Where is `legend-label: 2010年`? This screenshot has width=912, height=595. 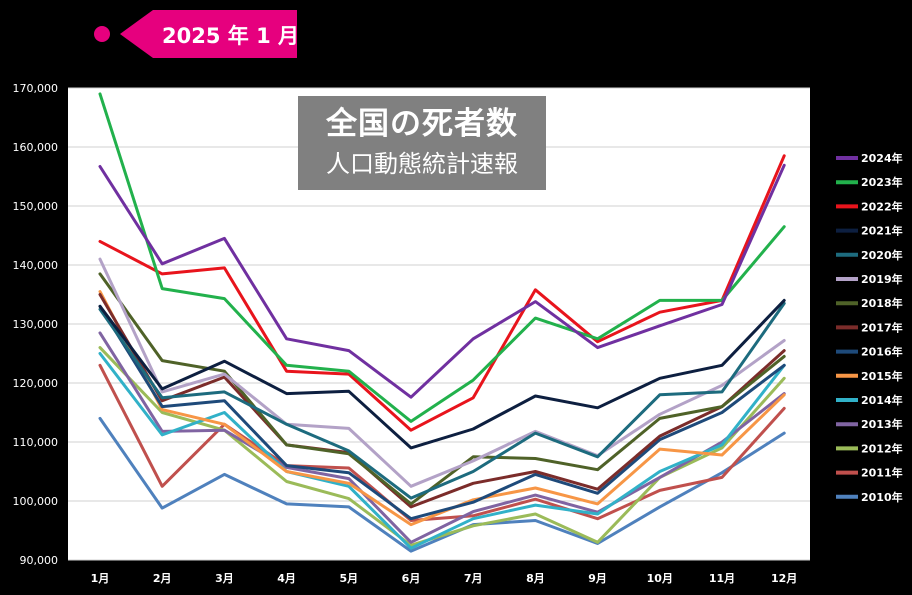
legend-label: 2010年 is located at coordinates (882, 497).